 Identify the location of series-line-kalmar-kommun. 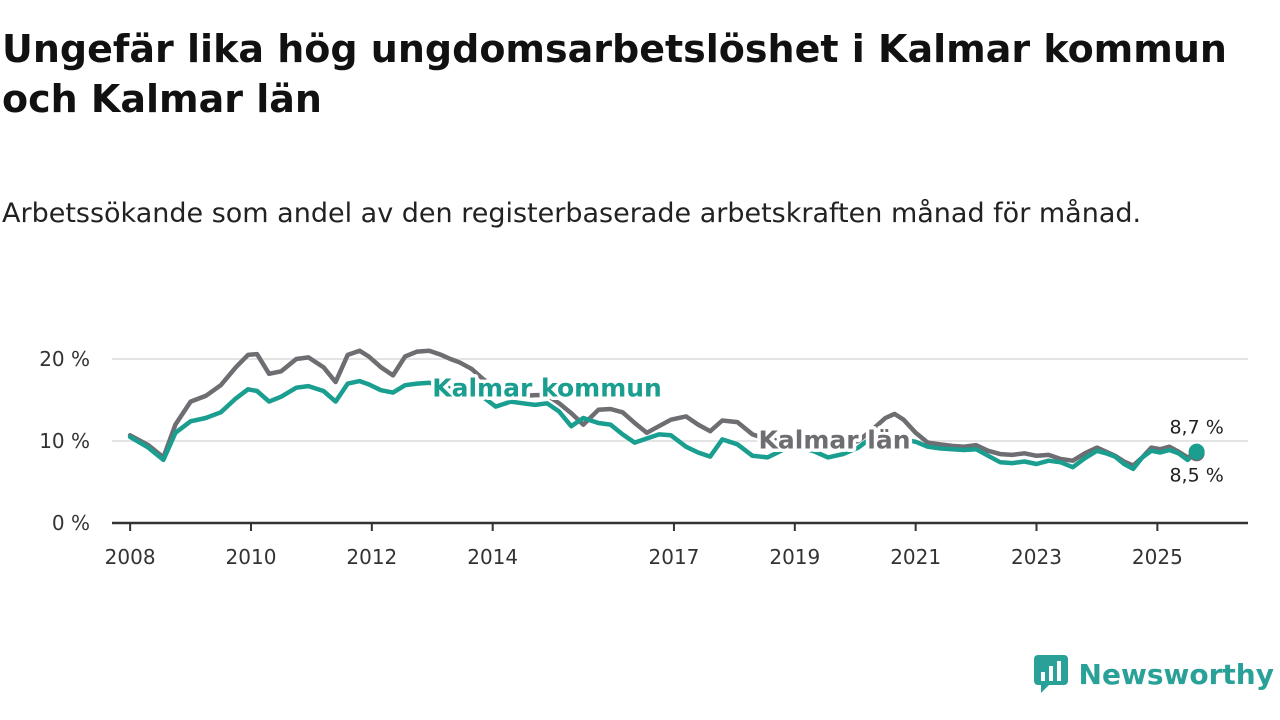
(663, 425).